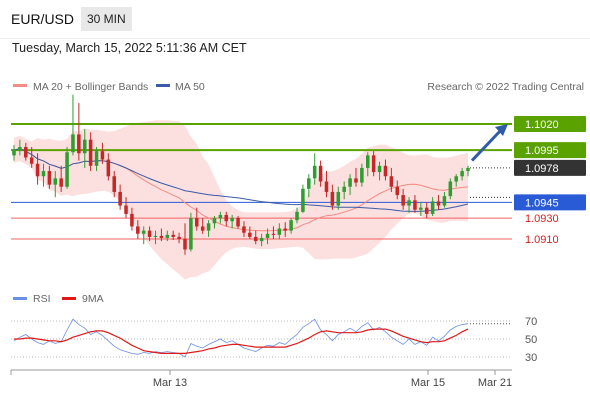 Image resolution: width=590 pixels, height=400 pixels. I want to click on level-1-0930-label: 1.0930, so click(542, 219).